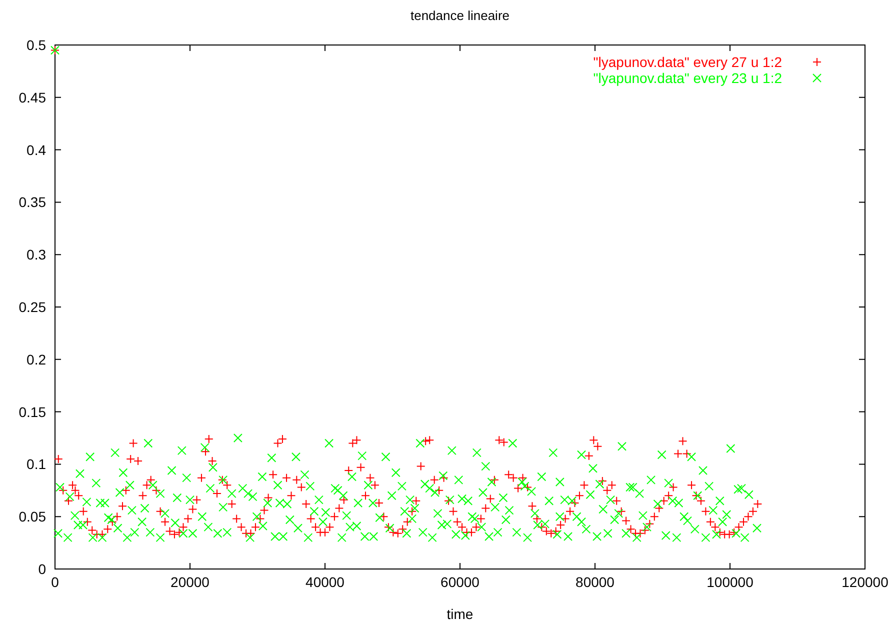  I want to click on x-tick-label: 80000, so click(595, 582).